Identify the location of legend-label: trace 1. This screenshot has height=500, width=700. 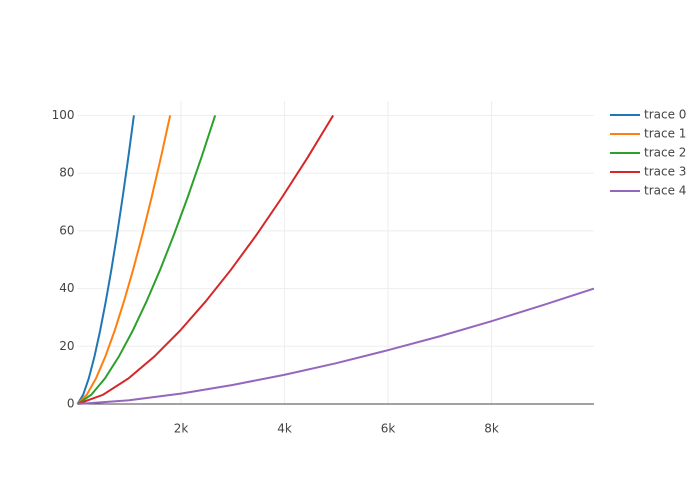
(665, 134).